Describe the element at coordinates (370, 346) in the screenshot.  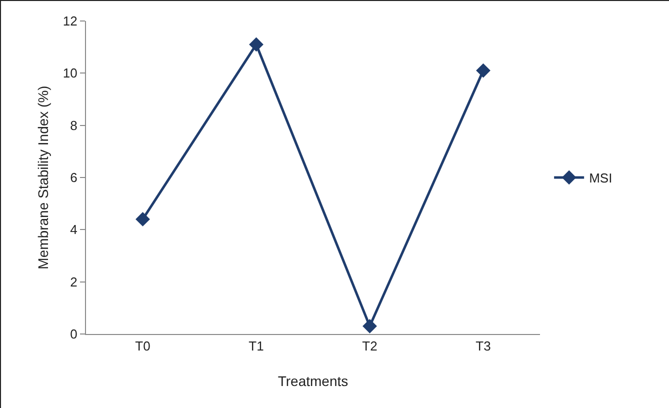
I see `x-tick-label: T2` at that location.